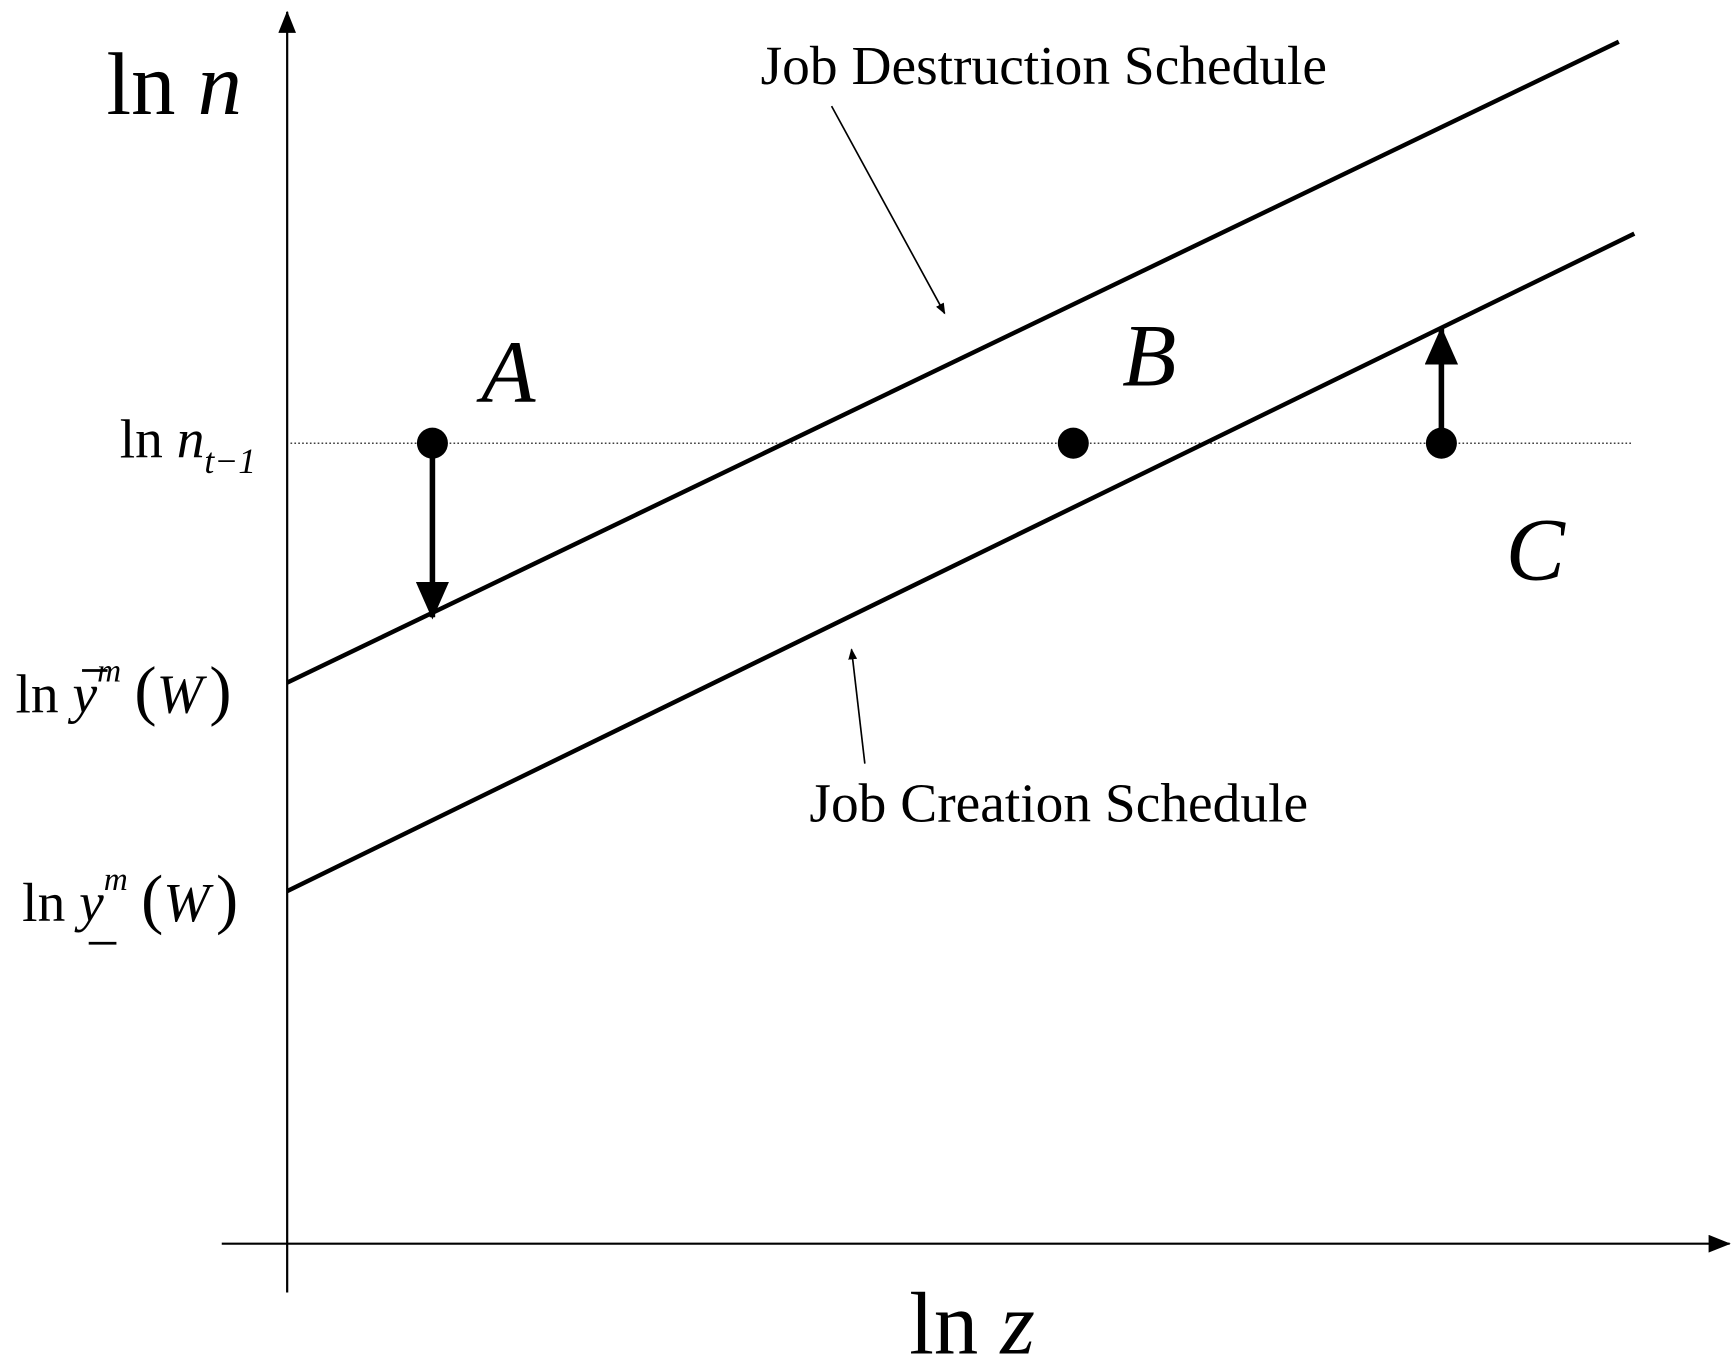 The height and width of the screenshot is (1362, 1733). I want to click on schedule-label: Job Destruction Schedule, so click(1044, 65).